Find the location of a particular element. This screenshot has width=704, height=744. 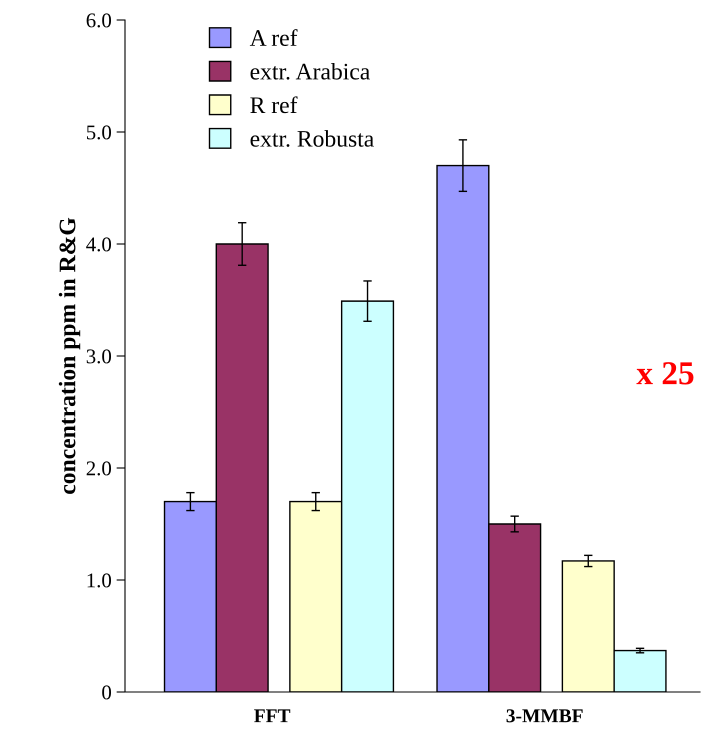

annotation: x 25 is located at coordinates (665, 373).